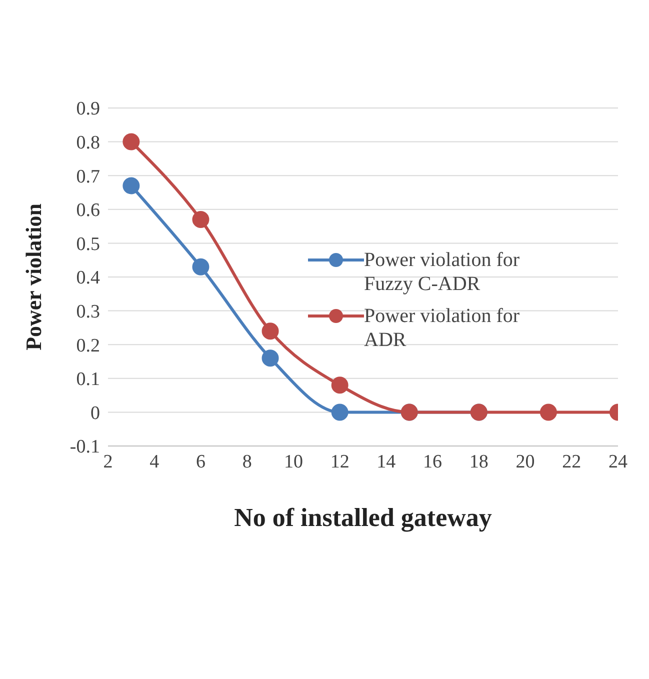  What do you see at coordinates (88, 177) in the screenshot?
I see `y-tick-label: 0.7` at bounding box center [88, 177].